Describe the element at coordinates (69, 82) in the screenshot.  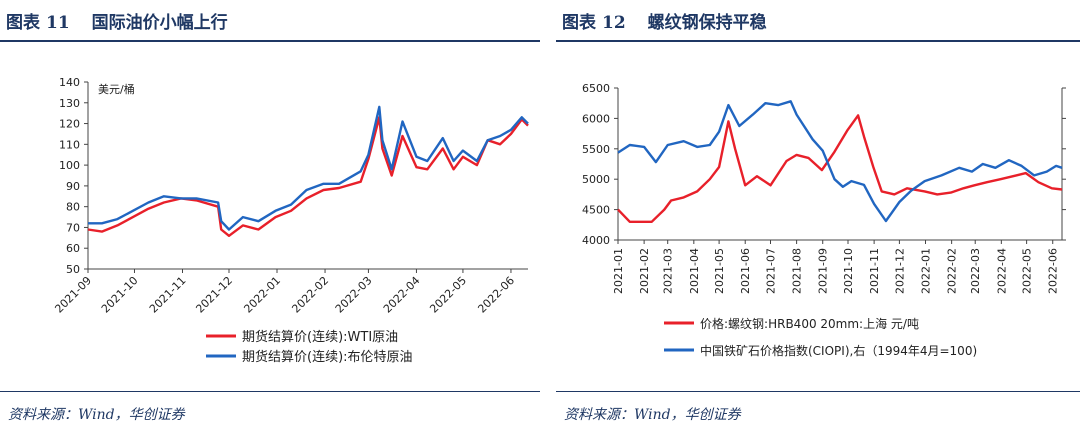
I see `y-tick-label: 140` at that location.